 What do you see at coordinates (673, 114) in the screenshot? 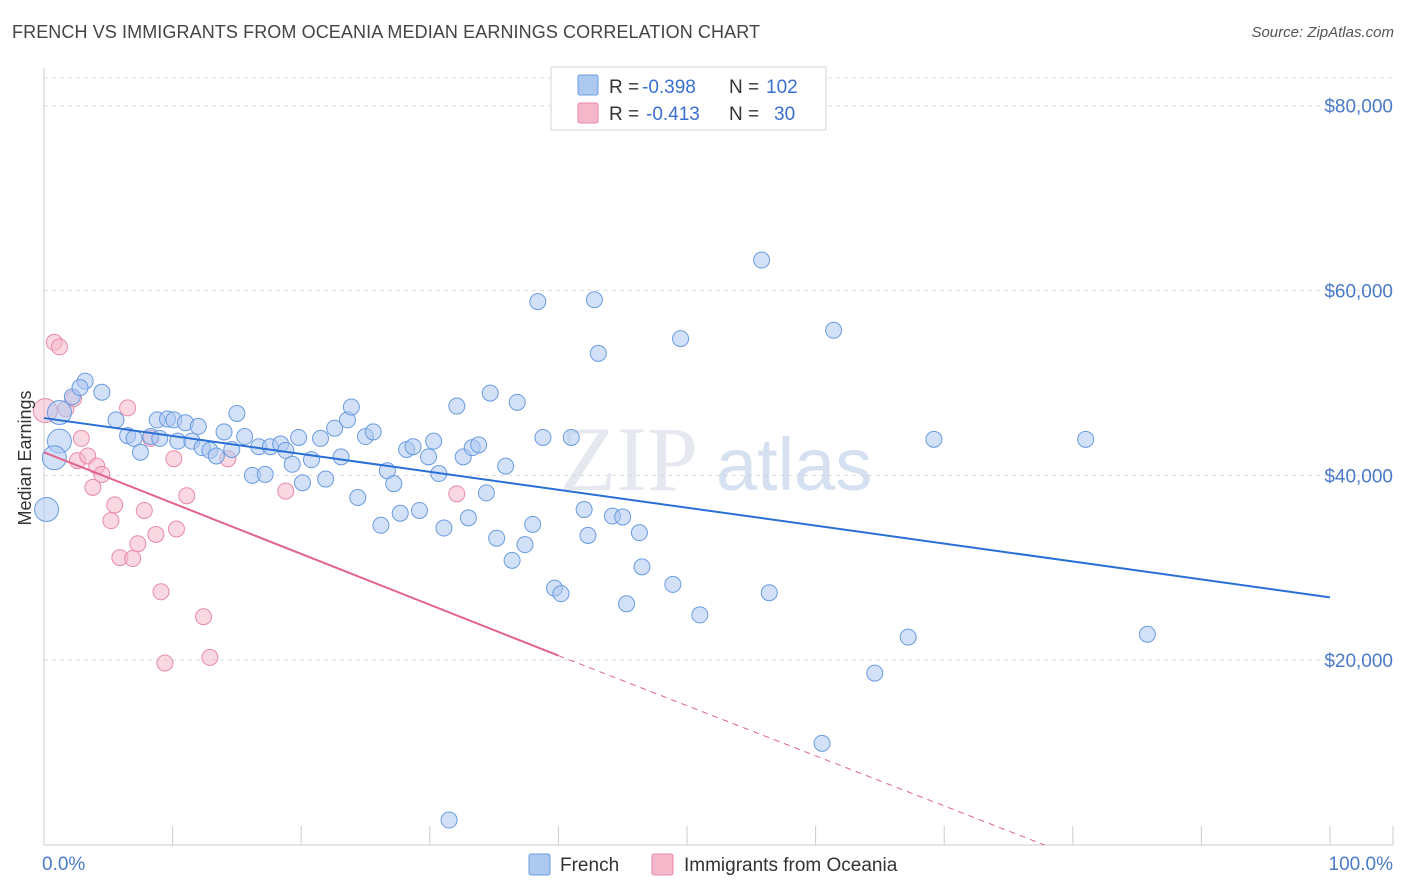
I see `legend-r-value-oceania: -0.413` at bounding box center [673, 114].